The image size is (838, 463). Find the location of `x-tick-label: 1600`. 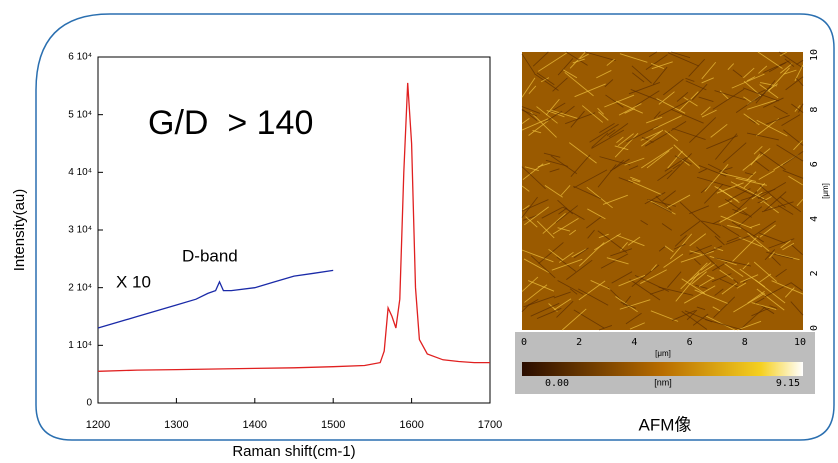

x-tick-label: 1600 is located at coordinates (411, 425).